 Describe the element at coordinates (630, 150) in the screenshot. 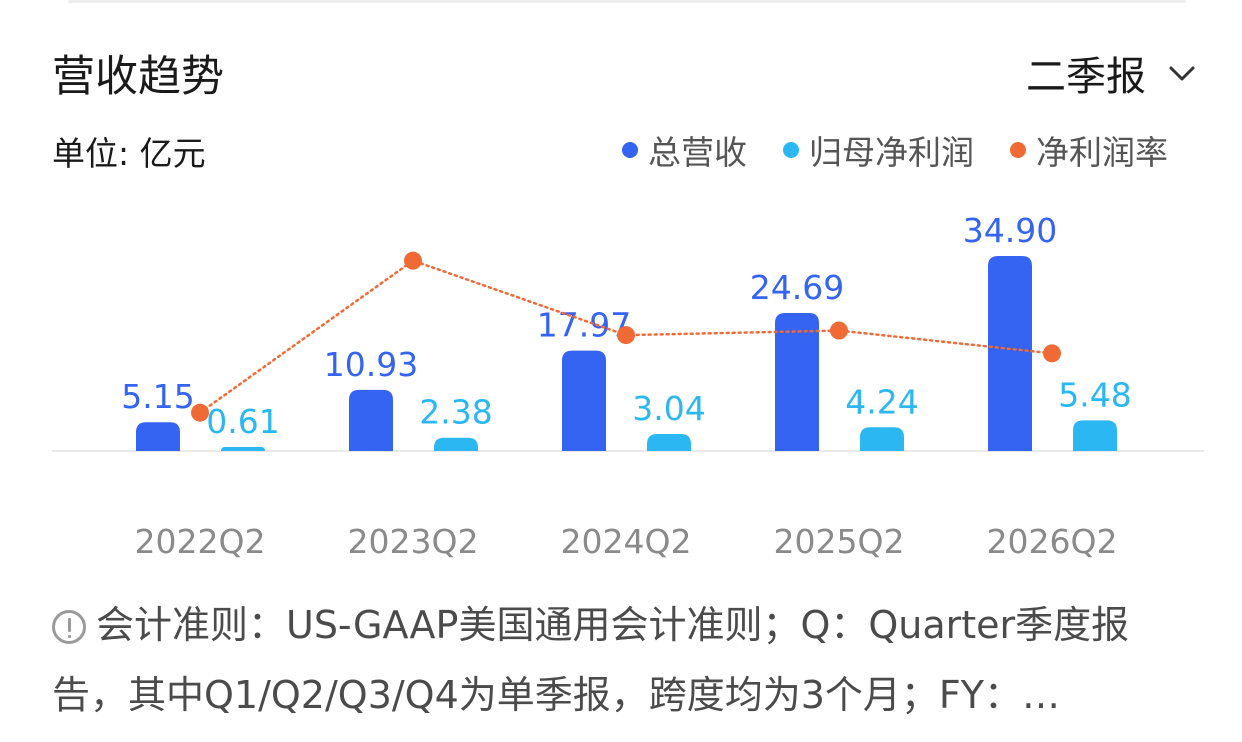

I see `legend-dot-revenue` at that location.